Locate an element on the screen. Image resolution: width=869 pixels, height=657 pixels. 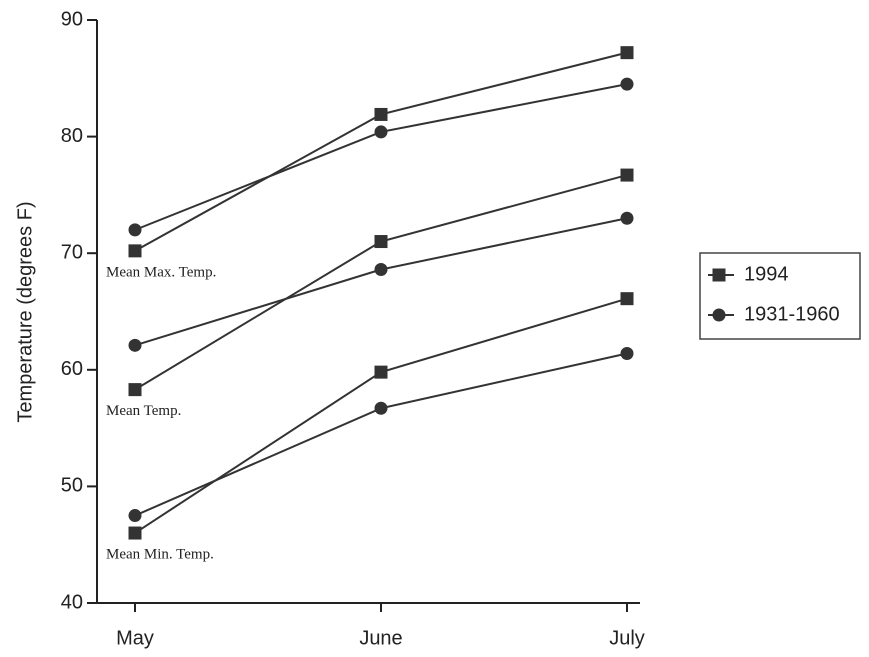
y-tick-label: 60 is located at coordinates (72, 369).